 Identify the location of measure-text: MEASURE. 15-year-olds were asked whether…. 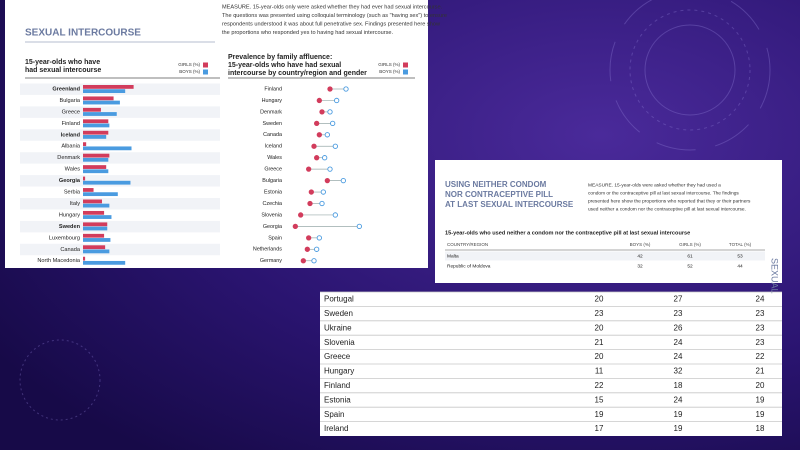
(654, 185).